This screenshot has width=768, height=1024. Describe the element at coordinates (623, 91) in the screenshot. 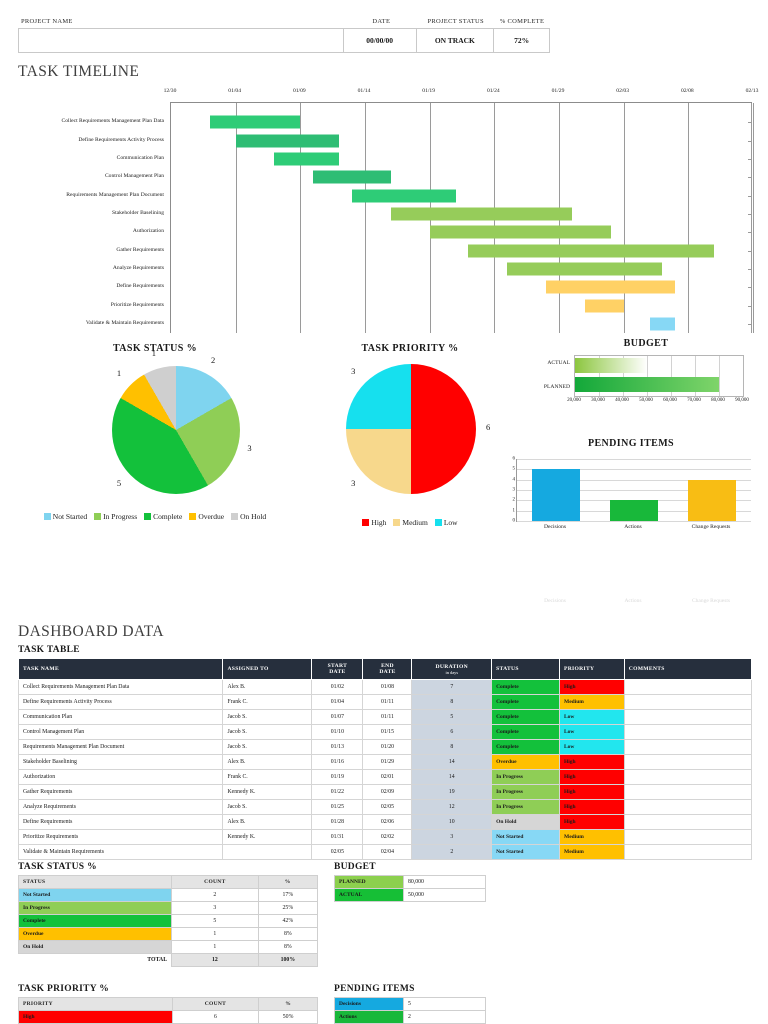

I see `timeline-tick-label: 02/03` at that location.